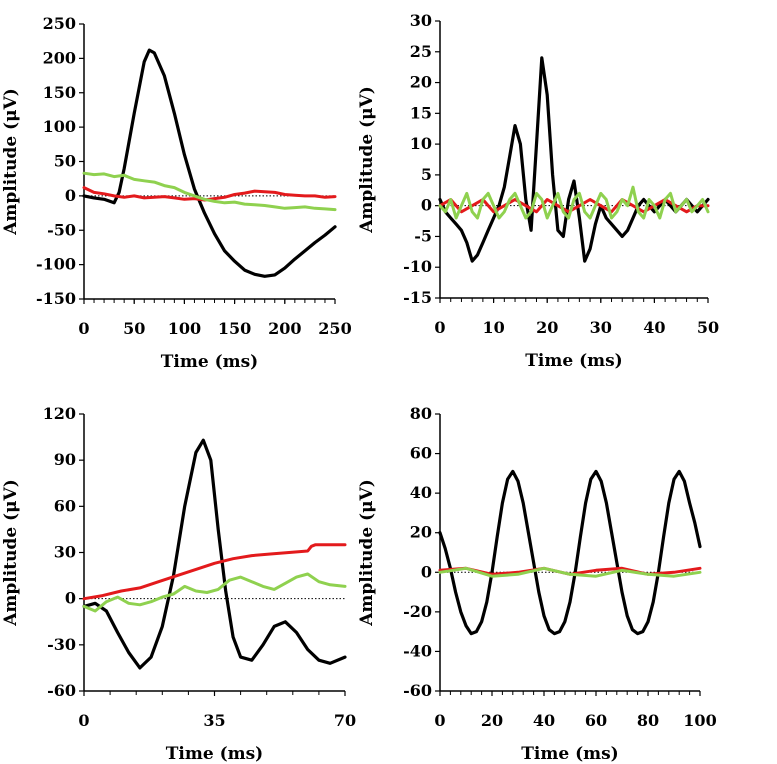 This screenshot has height=764, width=777. Describe the element at coordinates (417, 266) in the screenshot. I see `y-tick-label: -10` at that location.